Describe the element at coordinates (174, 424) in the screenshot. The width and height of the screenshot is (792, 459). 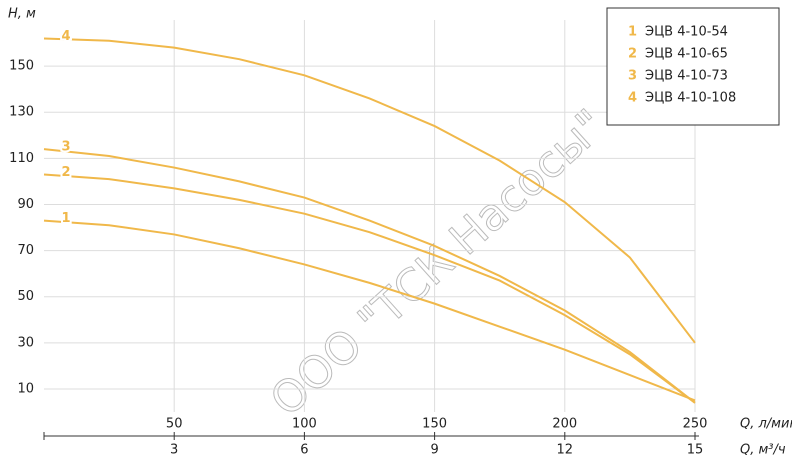
I see `x-tick-label: 50` at that location.